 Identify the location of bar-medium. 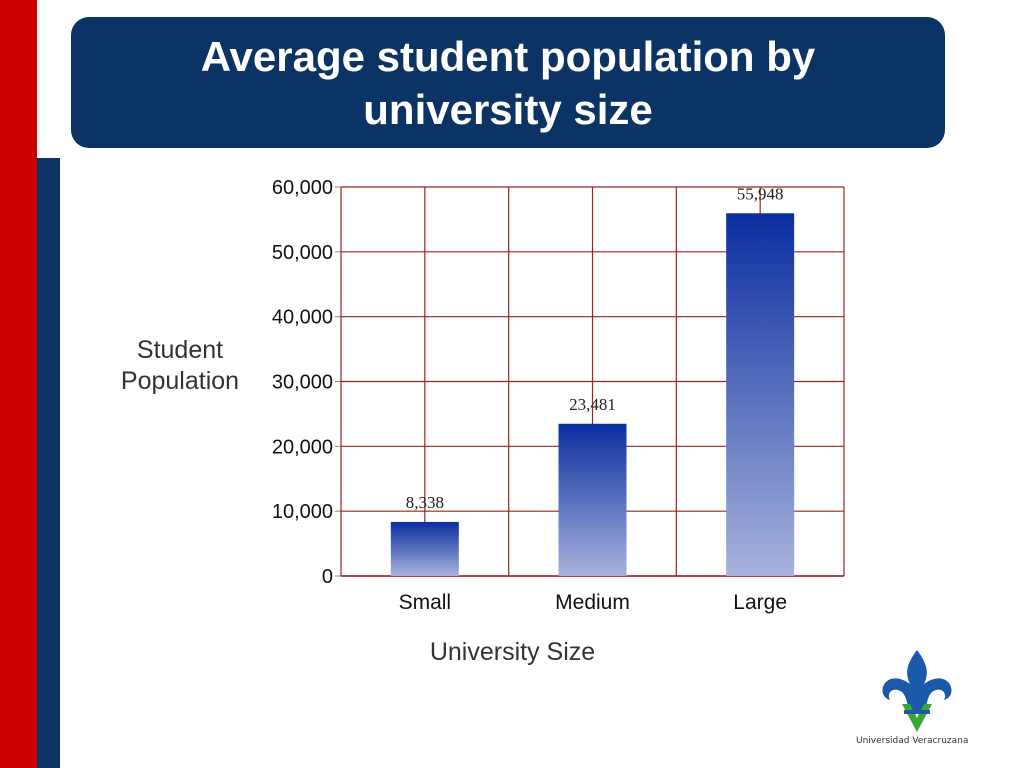
(592, 499).